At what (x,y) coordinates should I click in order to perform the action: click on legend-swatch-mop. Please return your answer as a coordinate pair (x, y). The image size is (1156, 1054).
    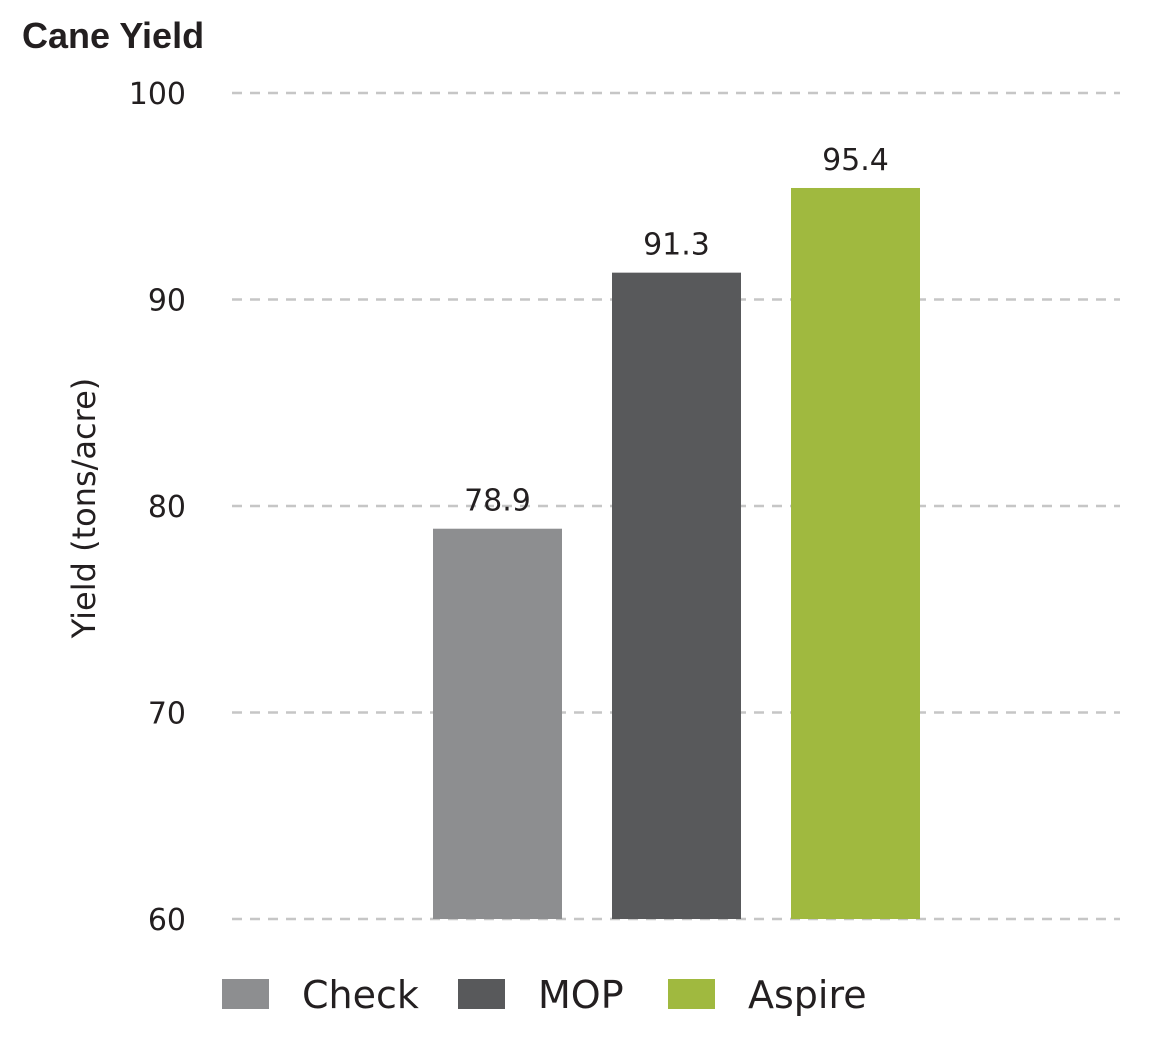
    Looking at the image, I should click on (481, 994).